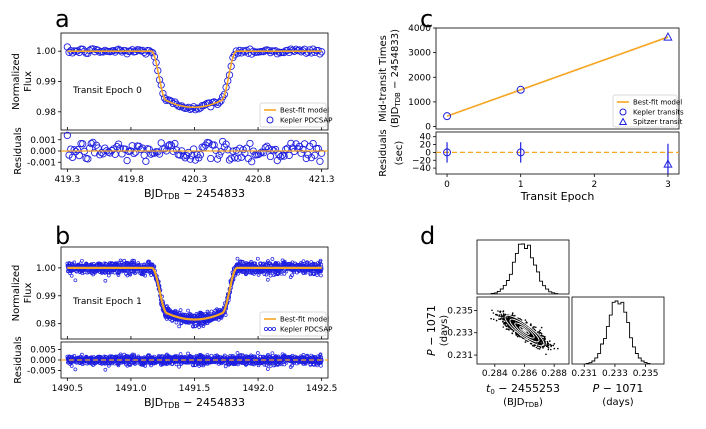 This screenshot has width=706, height=429. What do you see at coordinates (258, 180) in the screenshot?
I see `x-tick-label: 420.8` at bounding box center [258, 180].